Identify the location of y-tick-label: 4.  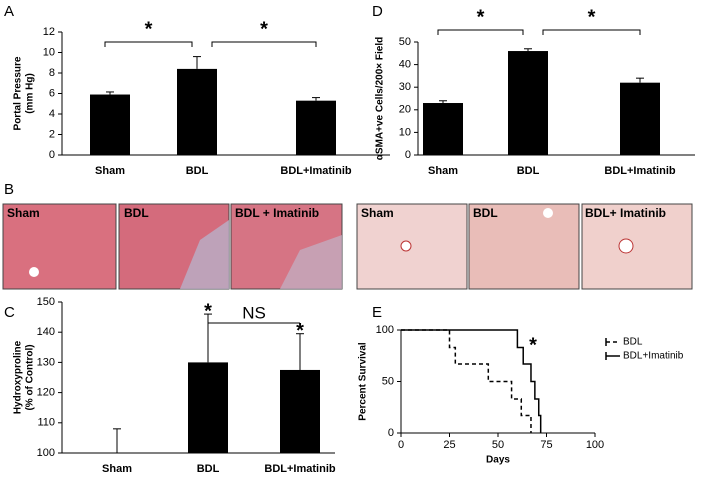
(52, 114).